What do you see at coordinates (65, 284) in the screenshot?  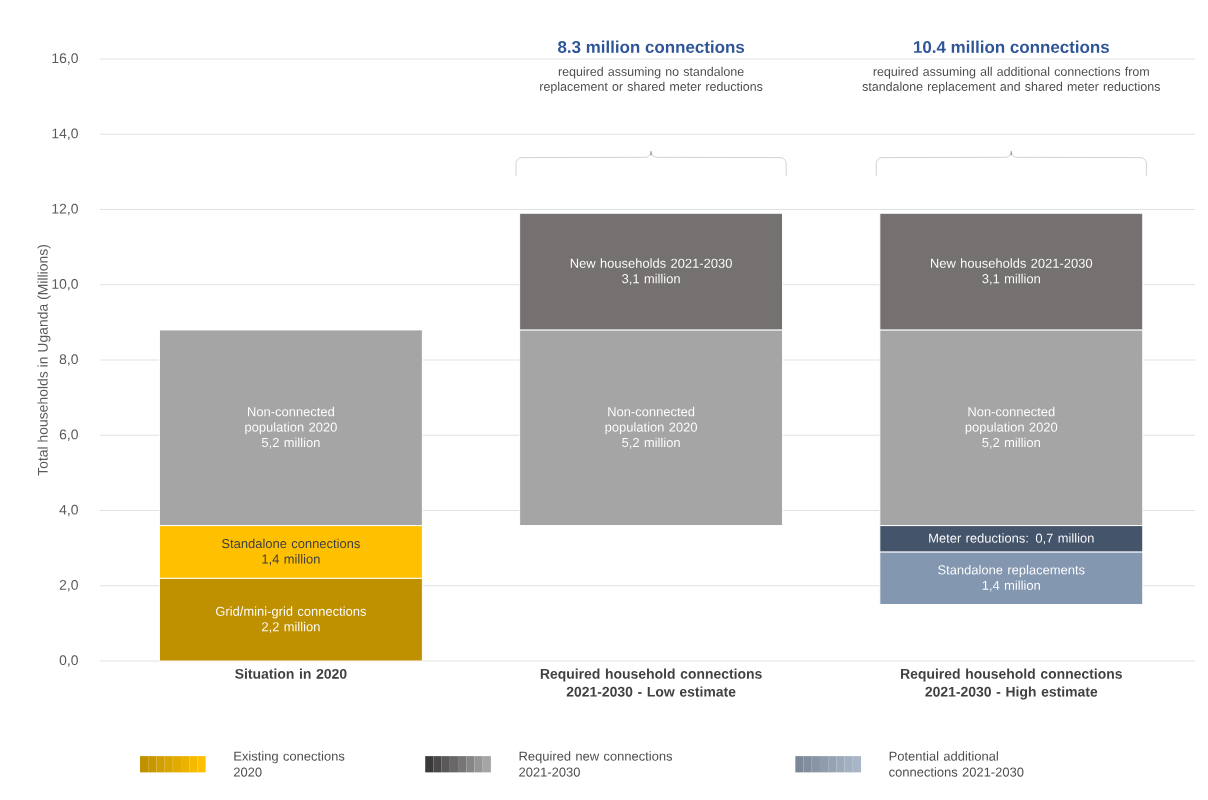 I see `y-tick-label: 10,0` at bounding box center [65, 284].